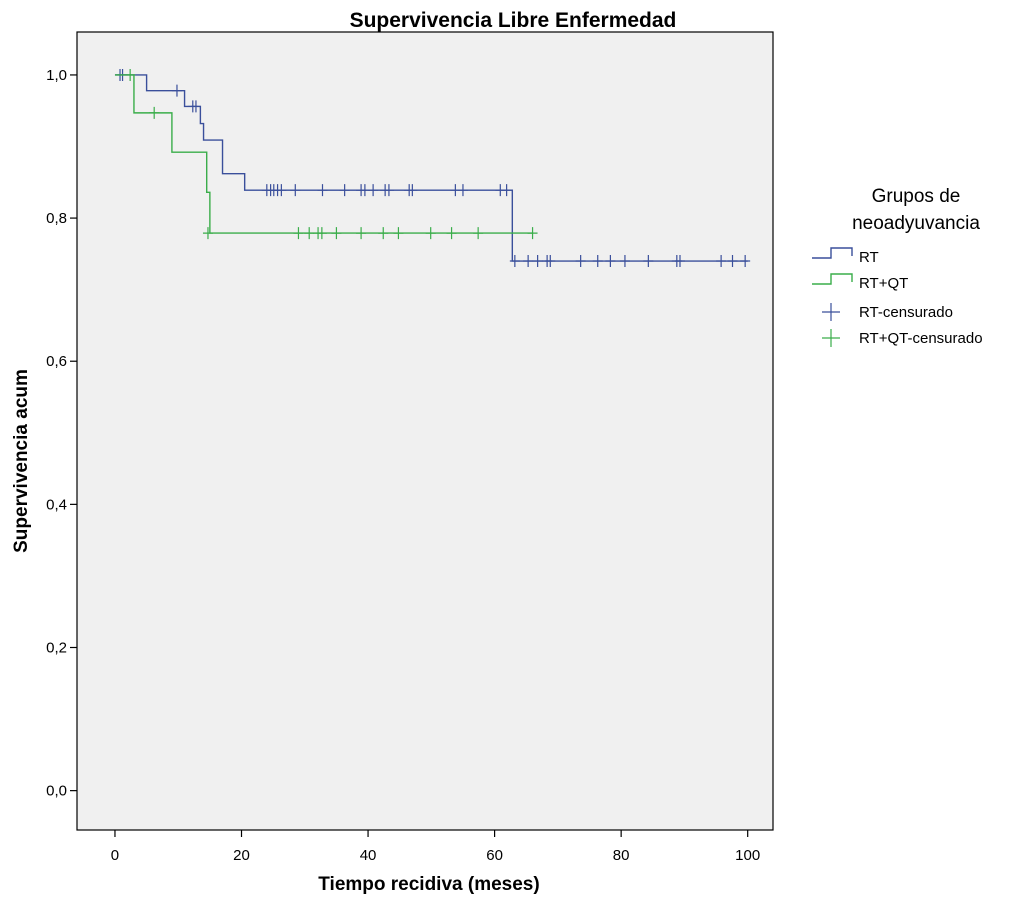 The width and height of the screenshot is (1021, 911). What do you see at coordinates (916, 223) in the screenshot?
I see `legend-title-line-2: neoadyuvancia` at bounding box center [916, 223].